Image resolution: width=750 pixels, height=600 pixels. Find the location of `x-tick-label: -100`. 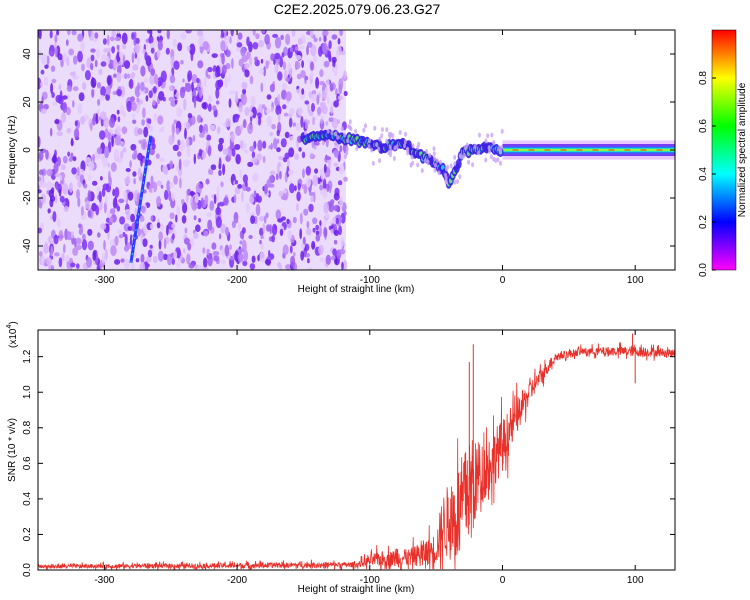

x-tick-label: -100 is located at coordinates (370, 580).